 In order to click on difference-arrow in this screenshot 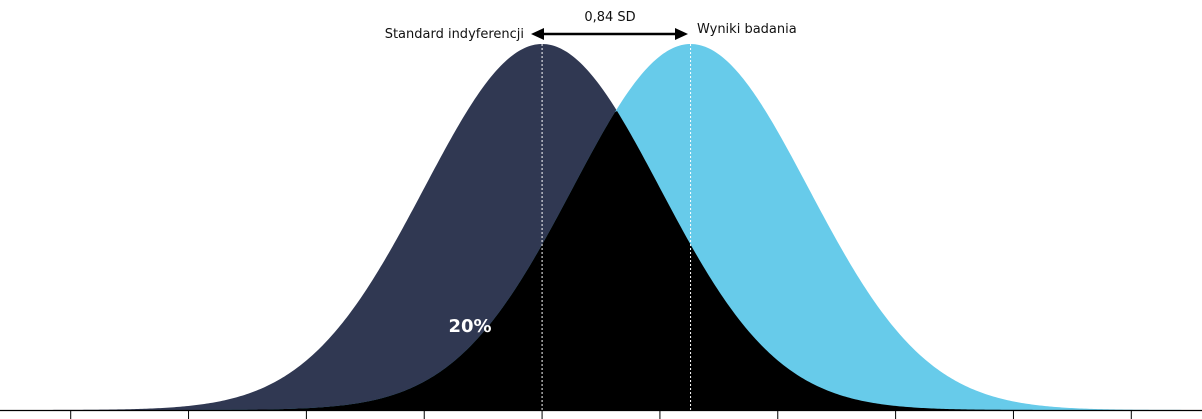, I will do `click(609, 34)`.